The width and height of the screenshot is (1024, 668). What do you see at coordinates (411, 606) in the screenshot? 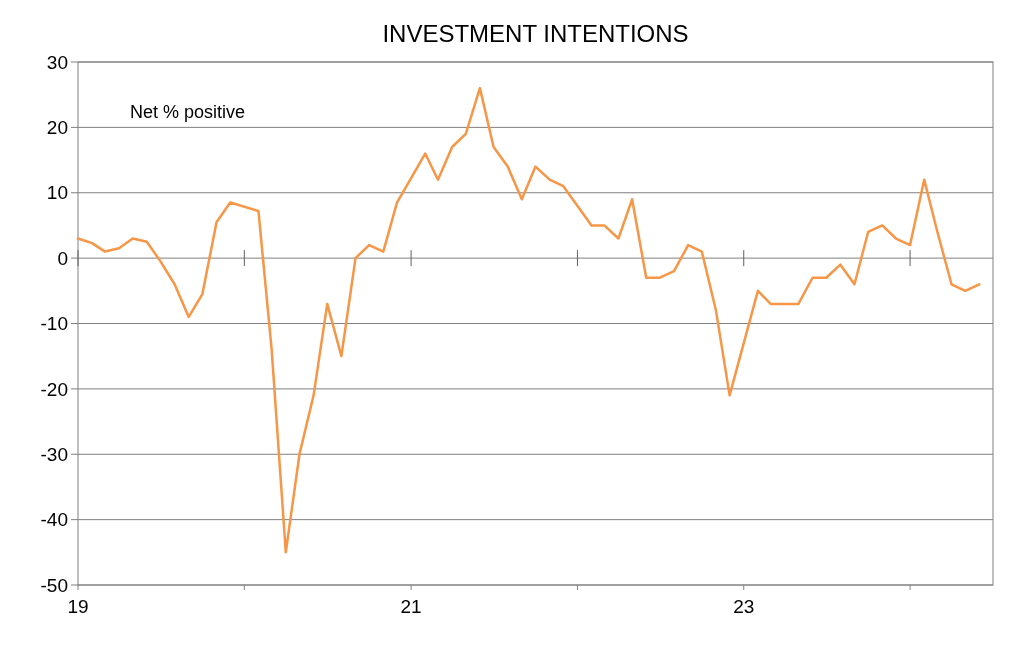
I see `x-tick-label: 21` at bounding box center [411, 606].